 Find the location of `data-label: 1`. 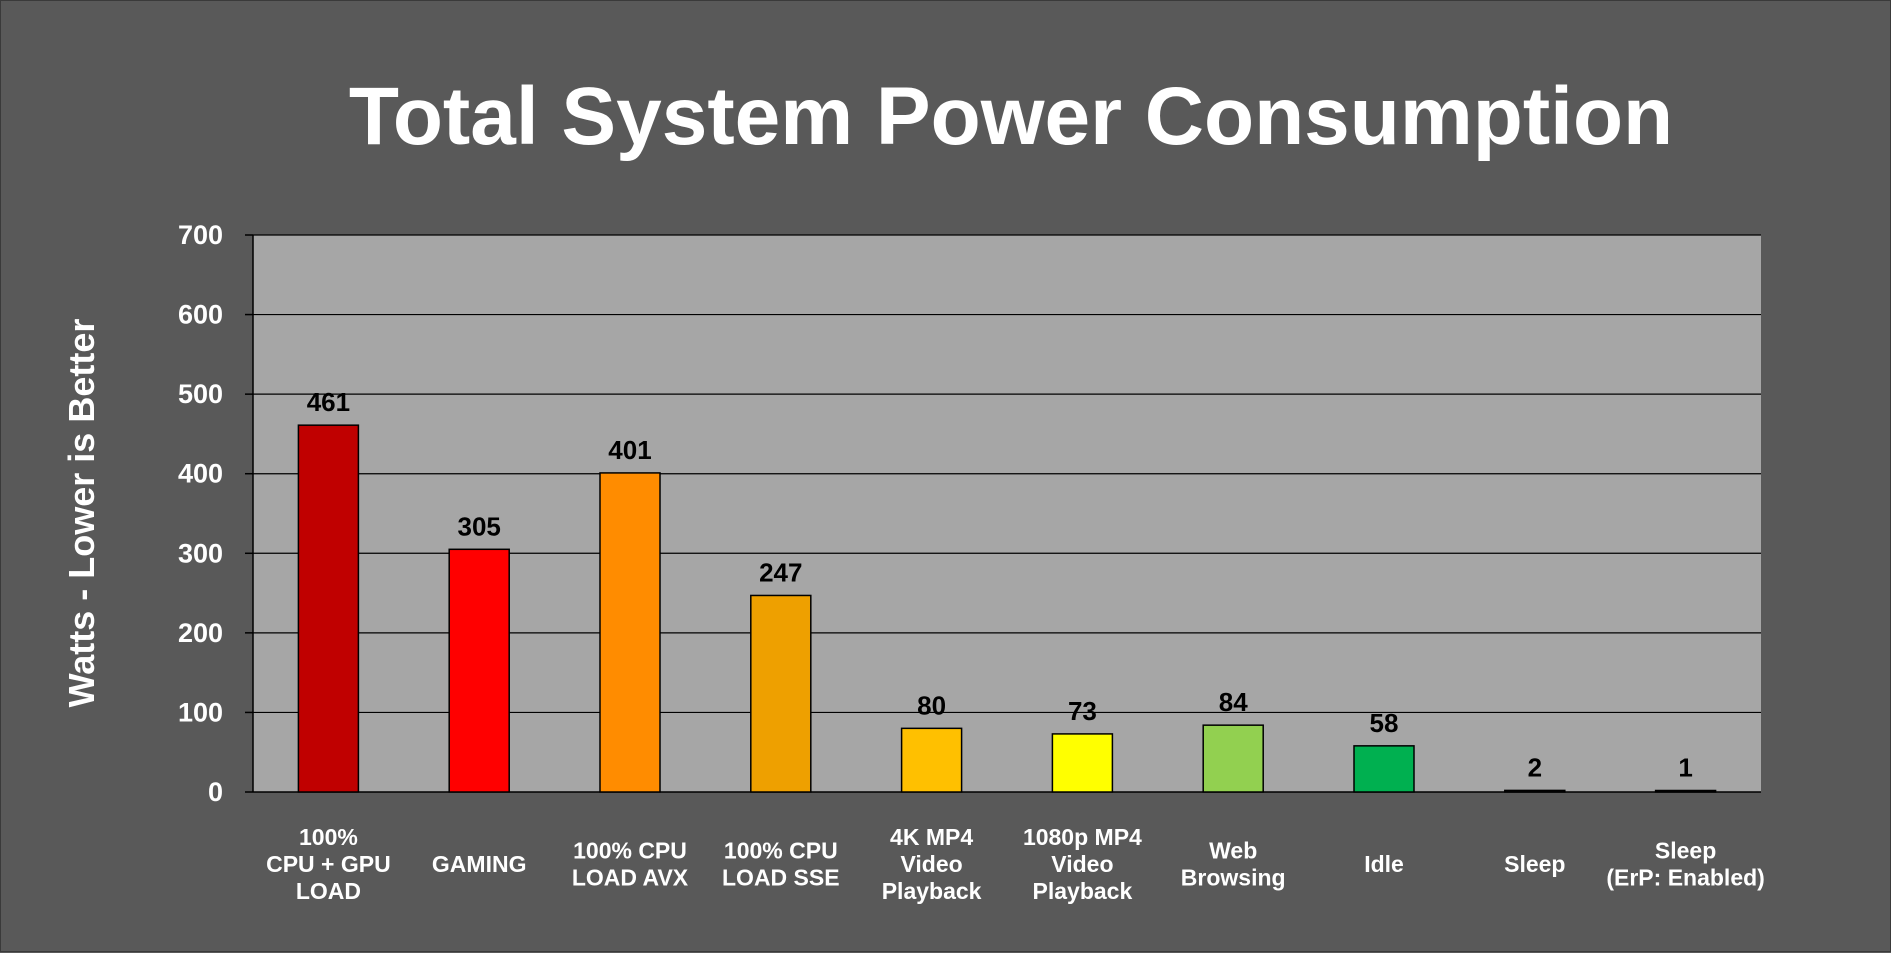

data-label: 1 is located at coordinates (1685, 768).